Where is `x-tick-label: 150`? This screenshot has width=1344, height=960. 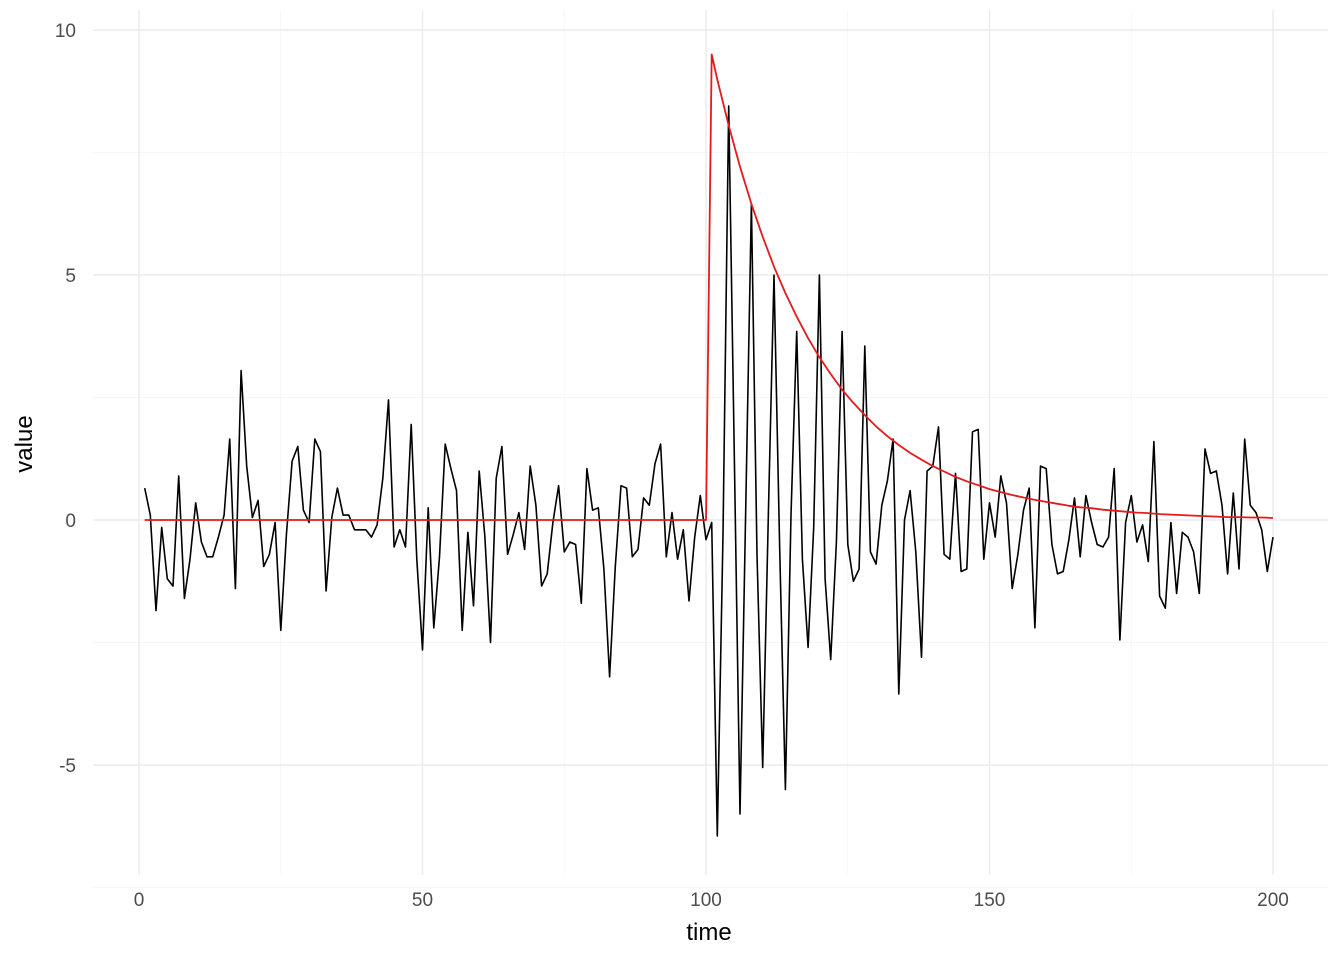 x-tick-label: 150 is located at coordinates (990, 900).